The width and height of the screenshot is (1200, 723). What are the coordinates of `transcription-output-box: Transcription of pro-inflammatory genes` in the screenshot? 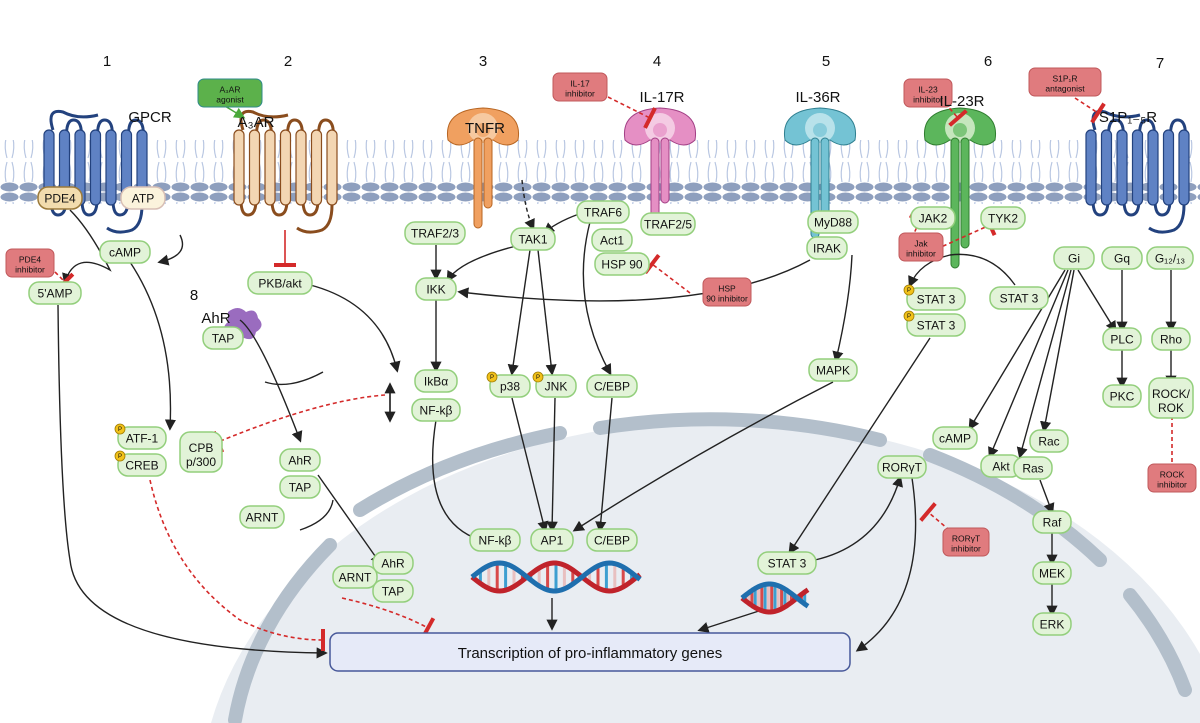 It's located at (590, 652).